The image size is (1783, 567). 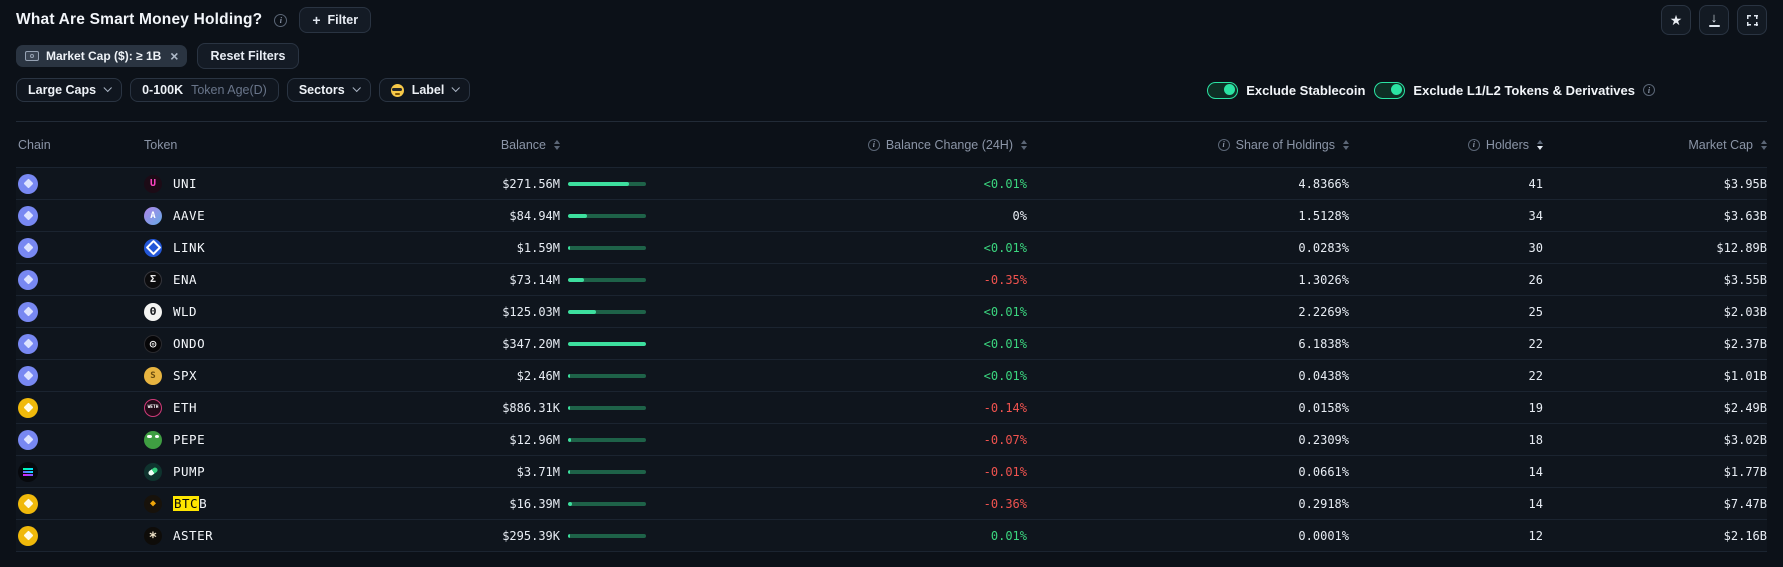 I want to click on column-header-change: i Balance Change (24H), so click(x=841, y=145).